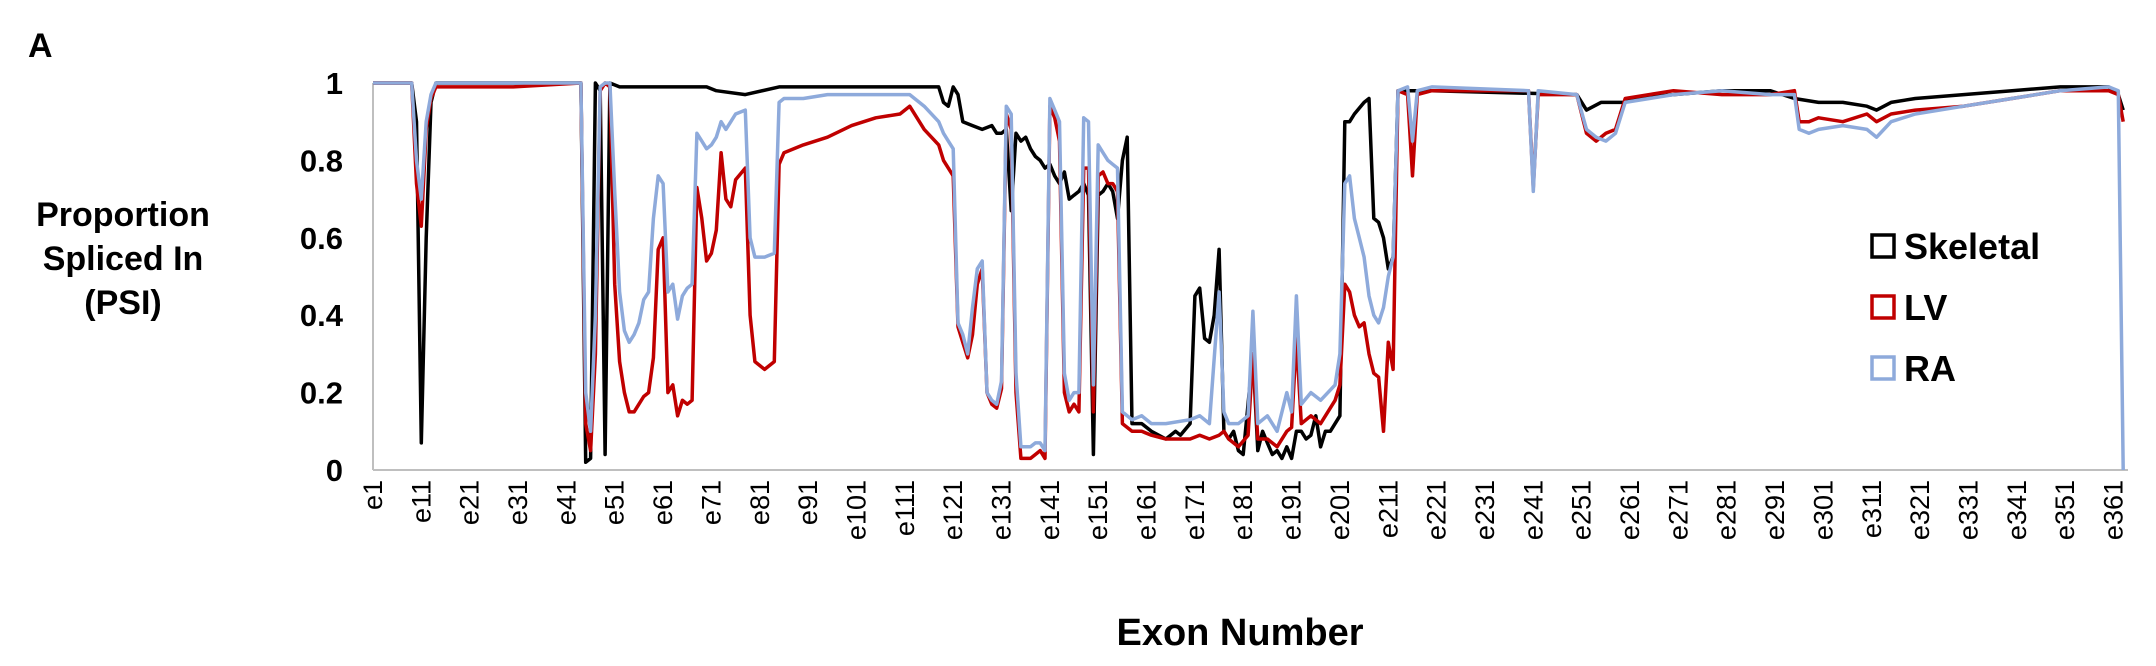  I want to click on legend-swatch-ra, so click(1883, 368).